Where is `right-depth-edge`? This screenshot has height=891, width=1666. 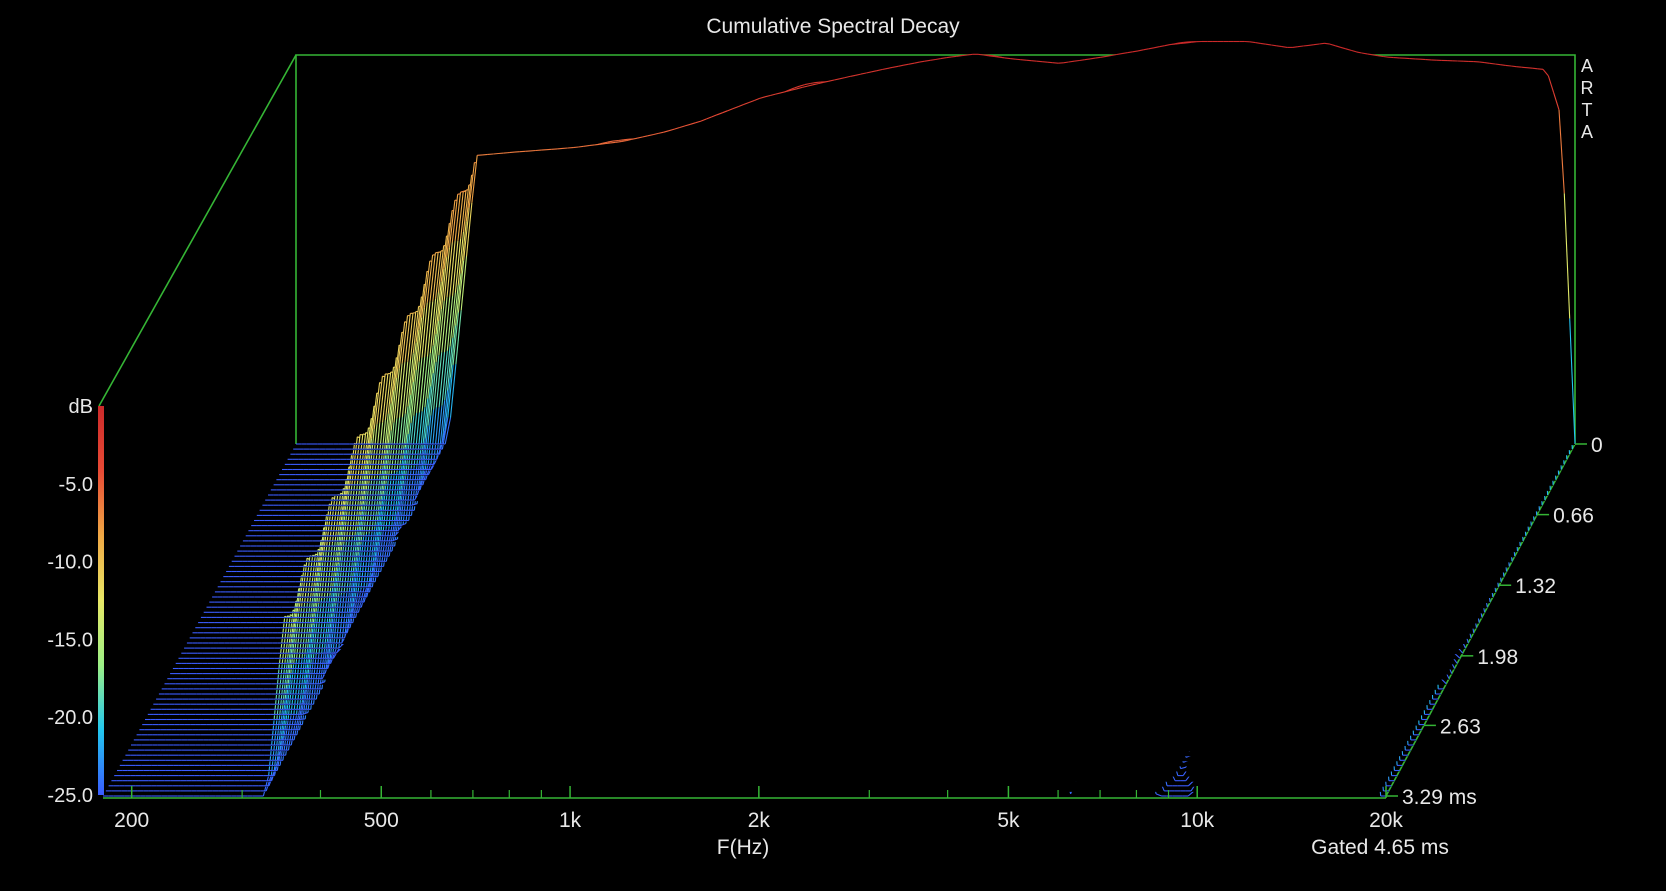
right-depth-edge is located at coordinates (1480, 620).